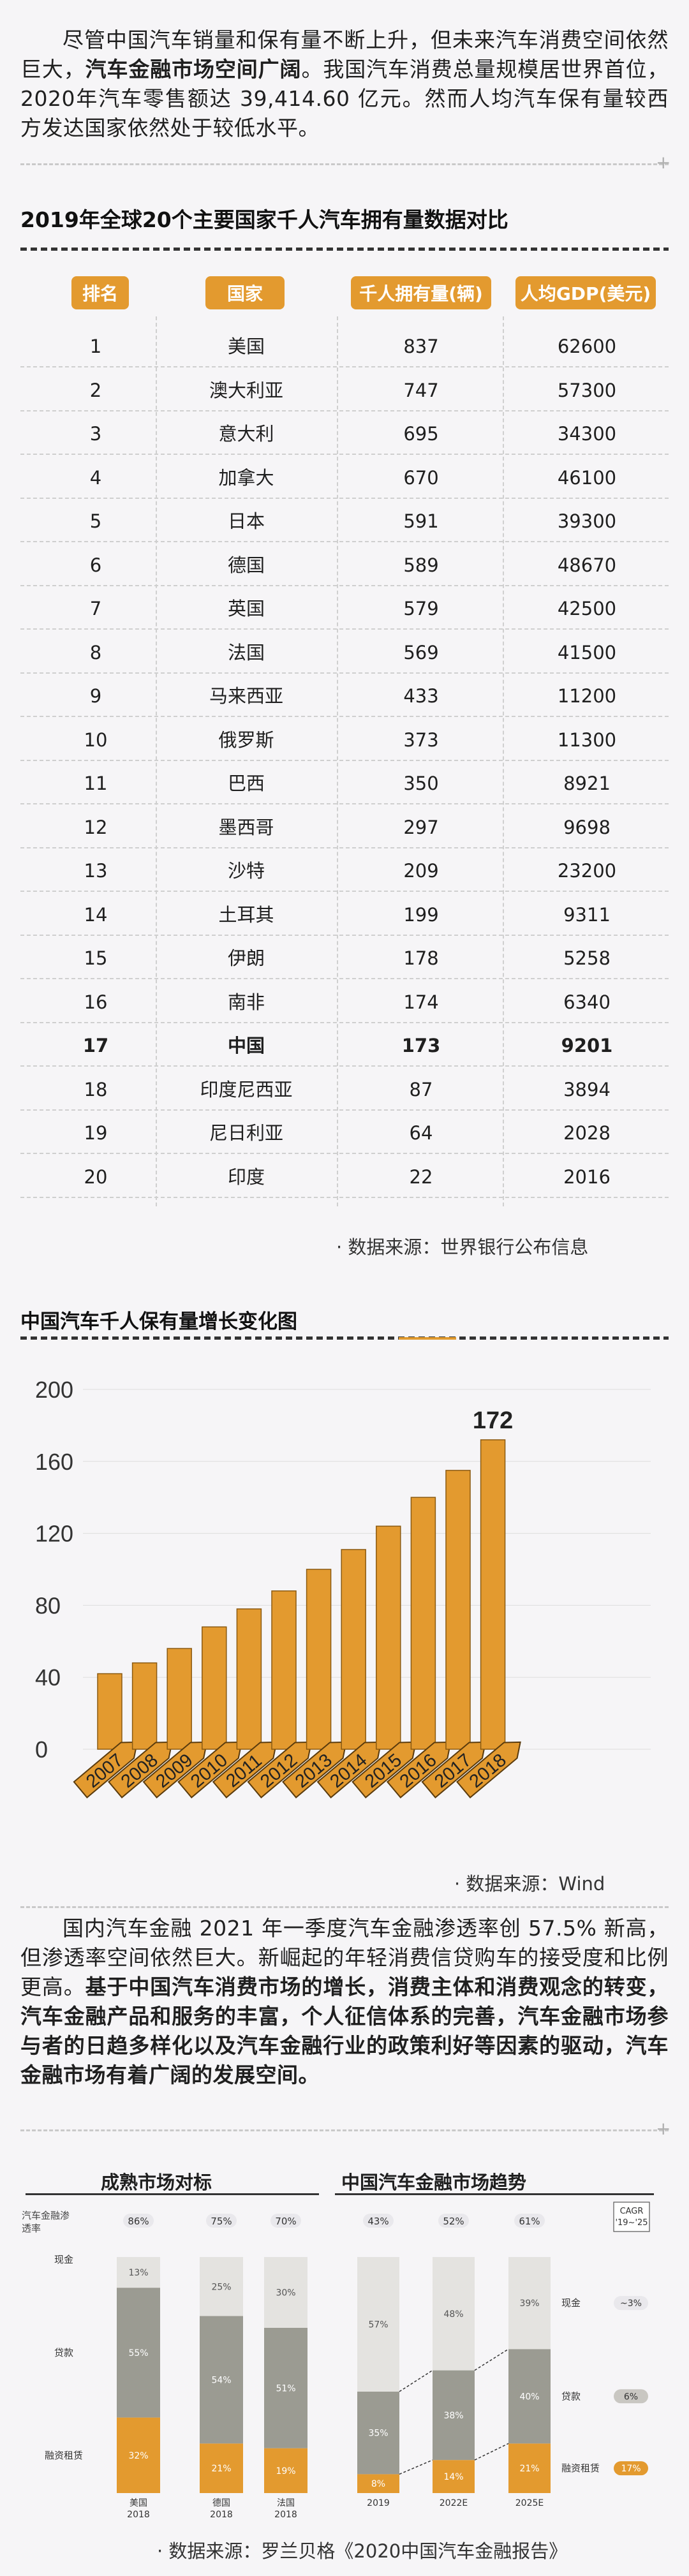 The width and height of the screenshot is (689, 2576). Describe the element at coordinates (632, 2211) in the screenshot. I see `cagr-header-label: CAGR` at that location.